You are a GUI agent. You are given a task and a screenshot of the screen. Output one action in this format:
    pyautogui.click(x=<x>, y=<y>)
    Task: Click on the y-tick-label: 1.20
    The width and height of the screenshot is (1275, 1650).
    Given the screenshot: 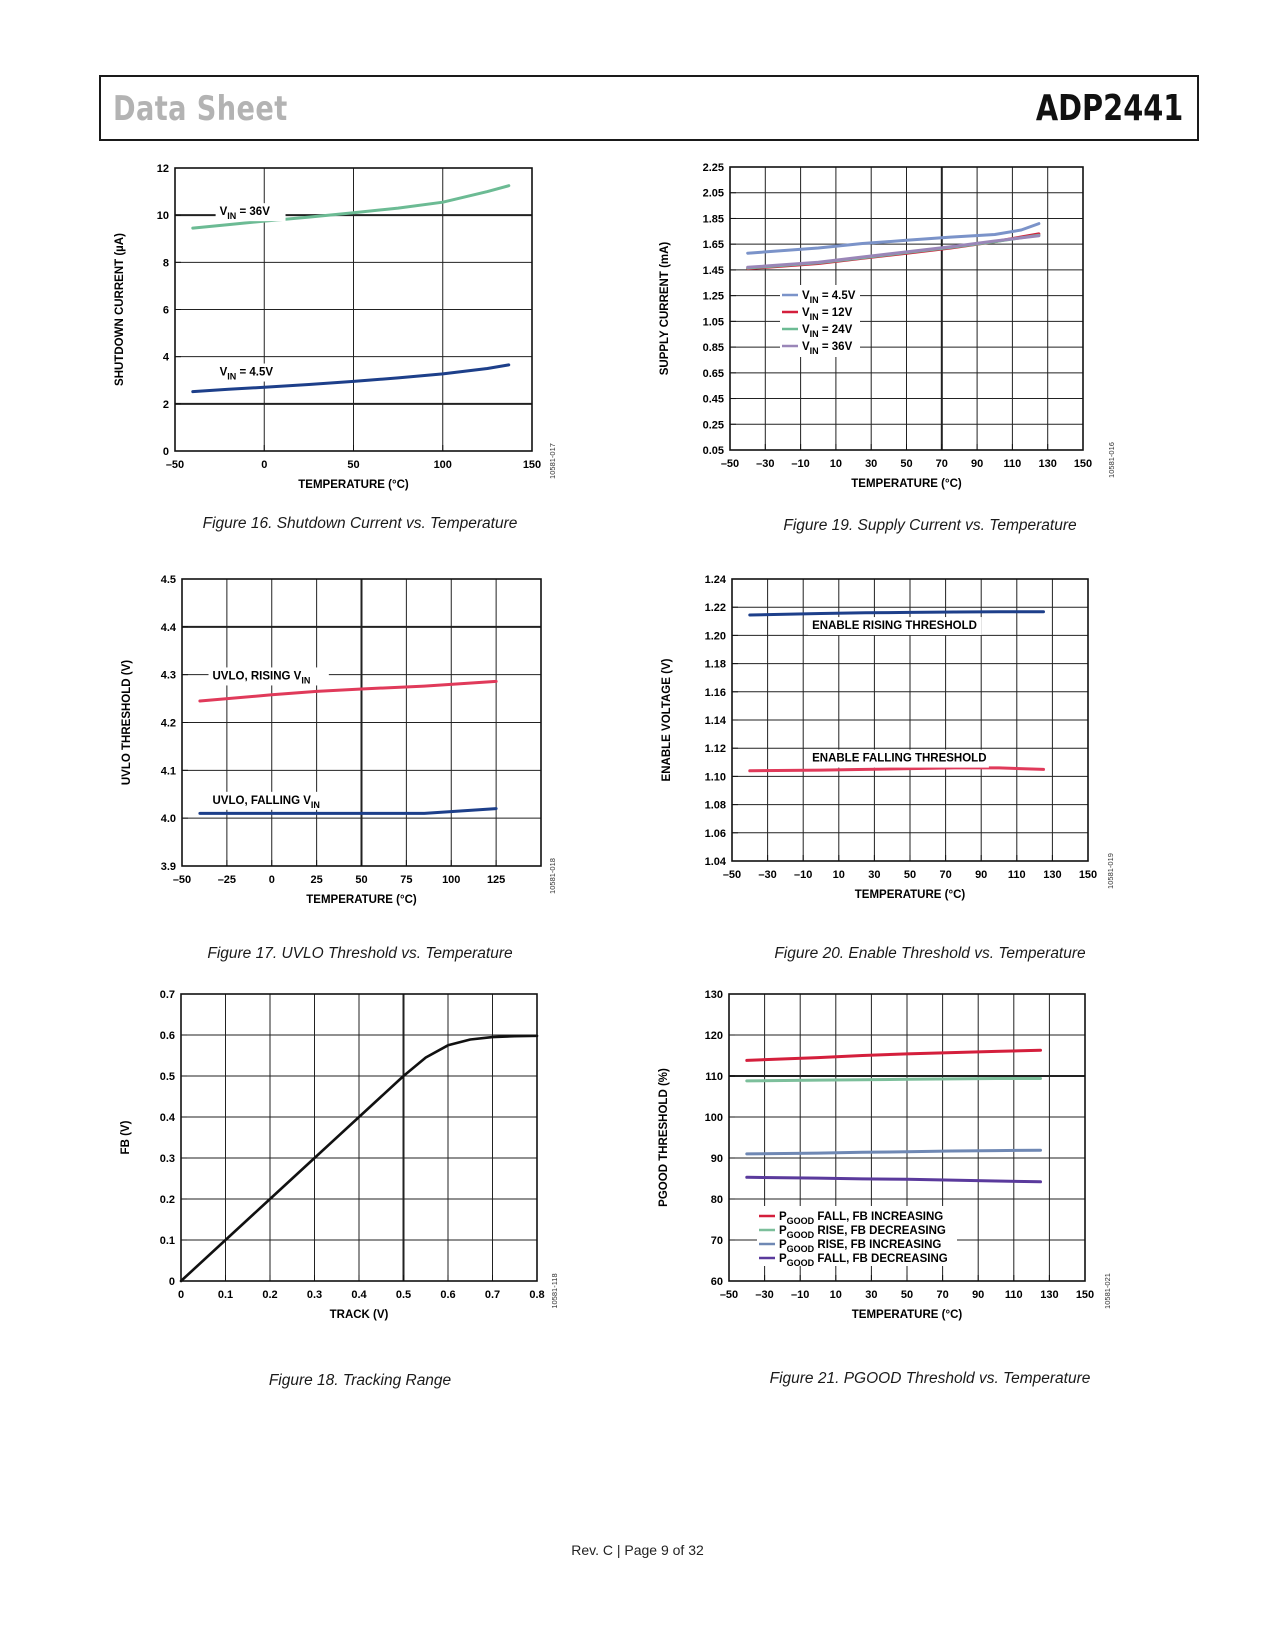 What is the action you would take?
    pyautogui.click(x=715, y=636)
    